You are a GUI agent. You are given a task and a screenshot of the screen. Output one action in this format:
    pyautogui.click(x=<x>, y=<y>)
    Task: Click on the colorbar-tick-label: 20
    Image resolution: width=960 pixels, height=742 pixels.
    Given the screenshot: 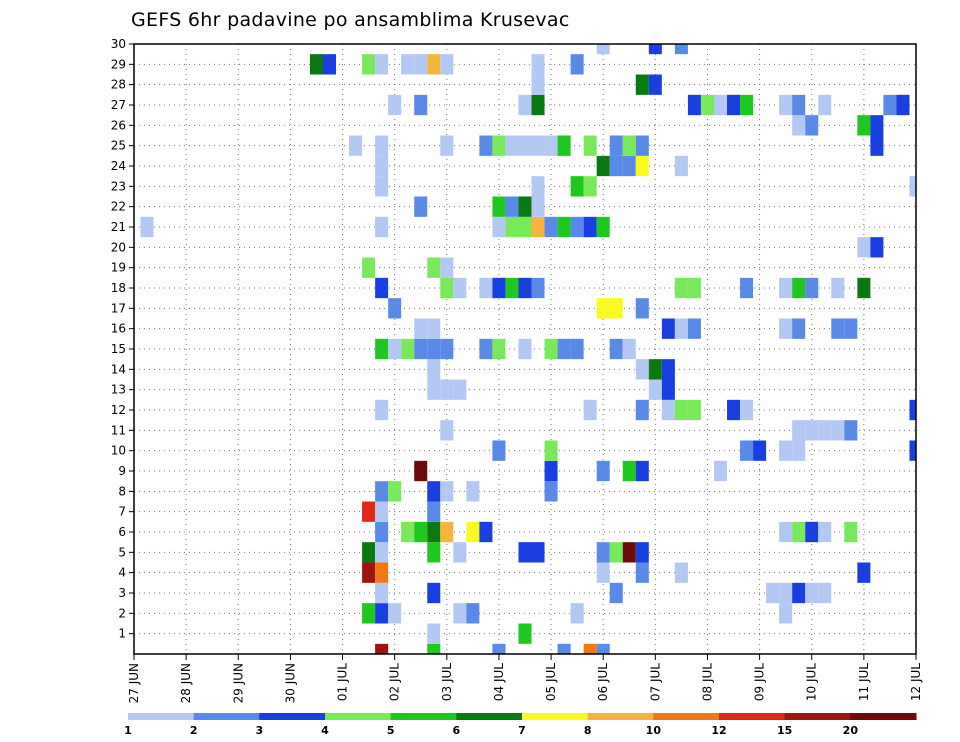 What is the action you would take?
    pyautogui.click(x=851, y=730)
    